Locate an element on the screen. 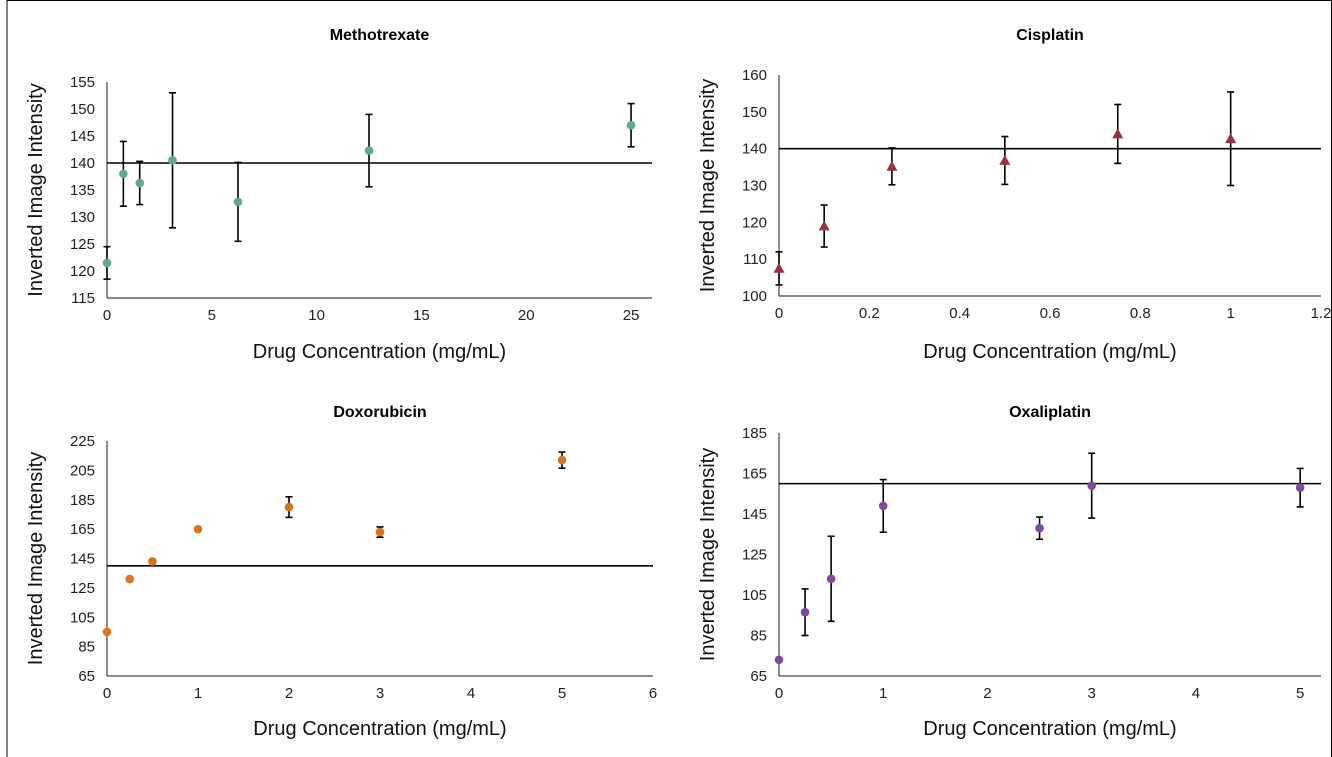 The image size is (1332, 757). x-tick-label: 10 is located at coordinates (316, 315).